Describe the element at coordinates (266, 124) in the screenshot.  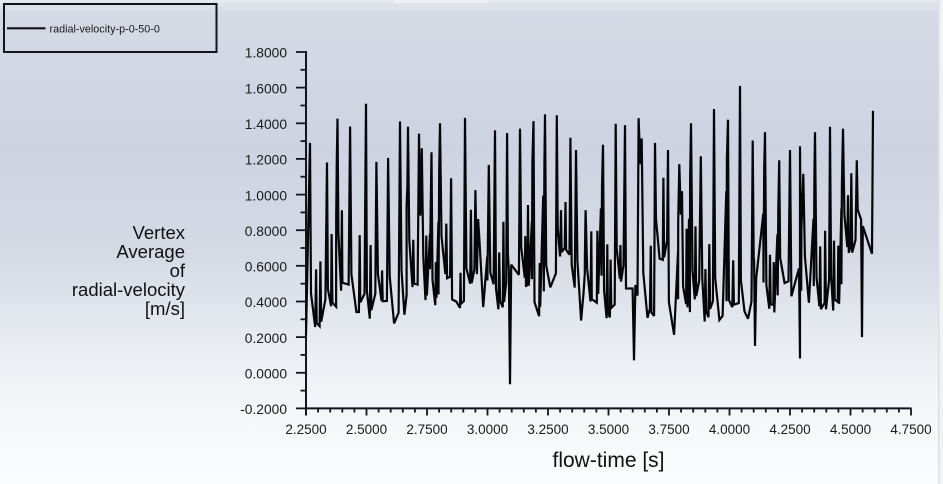
I see `svg-text: 1.4000` at that location.